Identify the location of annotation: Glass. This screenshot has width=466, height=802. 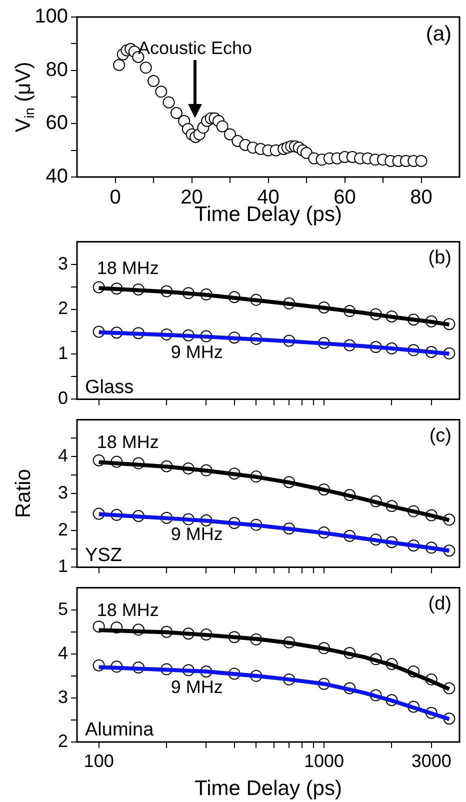
(109, 387).